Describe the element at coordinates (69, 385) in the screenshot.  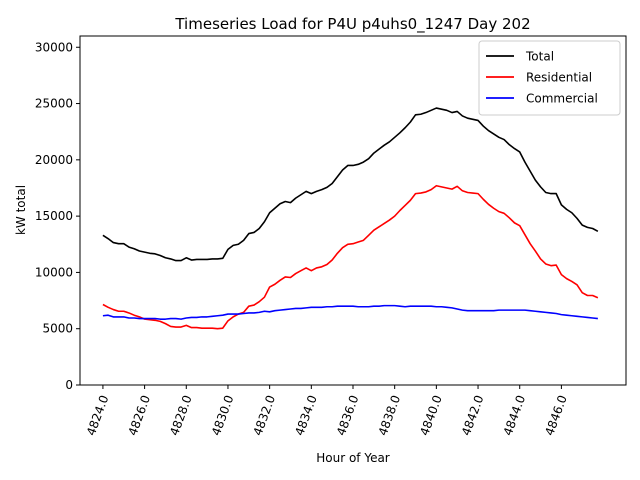
I see `y-tick-label: 0` at that location.